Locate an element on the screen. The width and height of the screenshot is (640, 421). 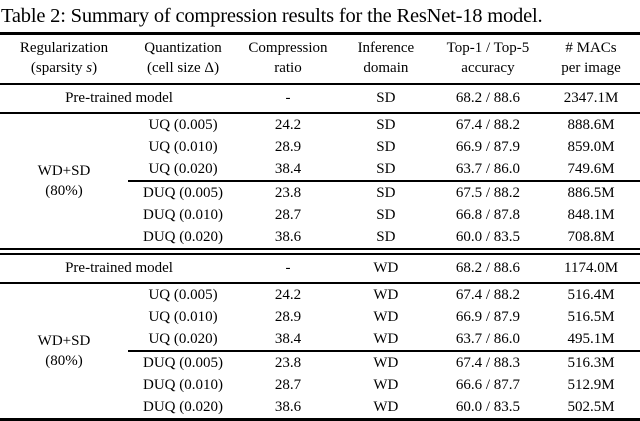
macs-cell: 495.1M is located at coordinates (591, 340).